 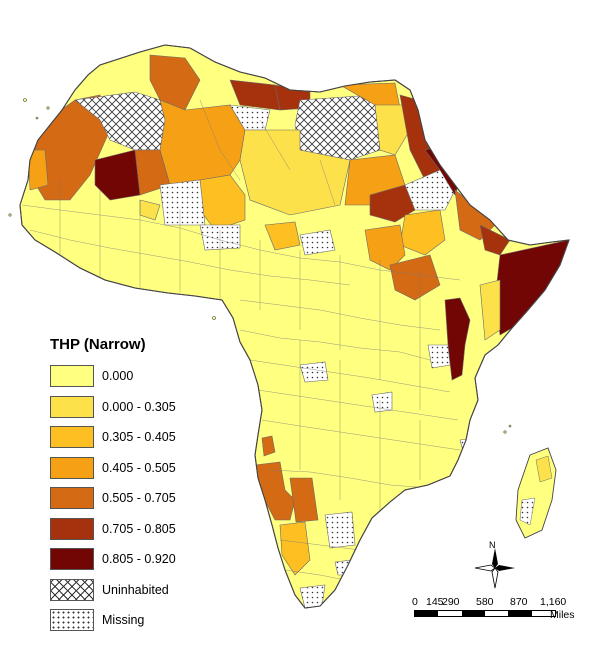 What do you see at coordinates (314, 372) in the screenshot?
I see `region-missing-congo` at bounding box center [314, 372].